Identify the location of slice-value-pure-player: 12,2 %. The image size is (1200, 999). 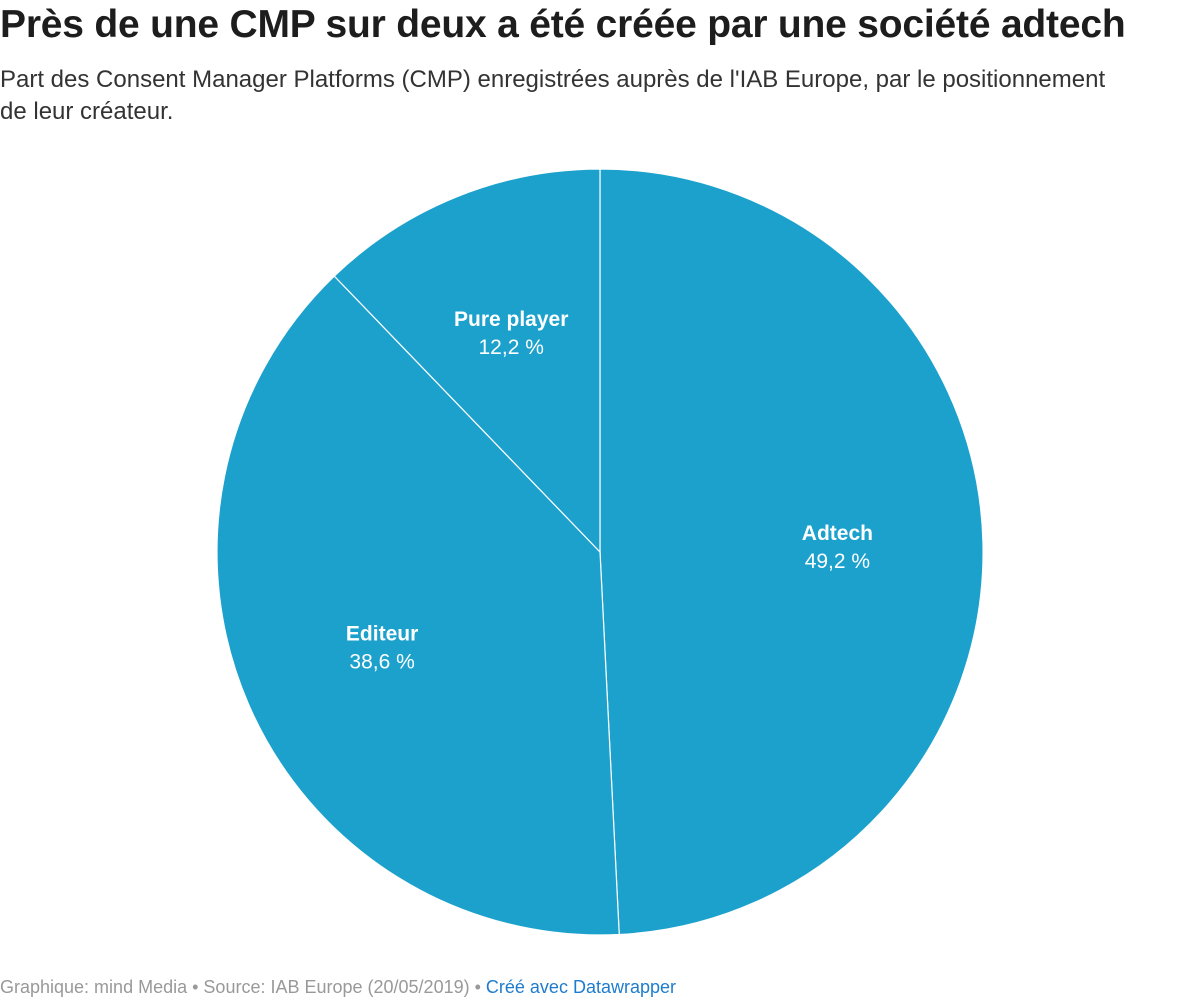
(511, 347).